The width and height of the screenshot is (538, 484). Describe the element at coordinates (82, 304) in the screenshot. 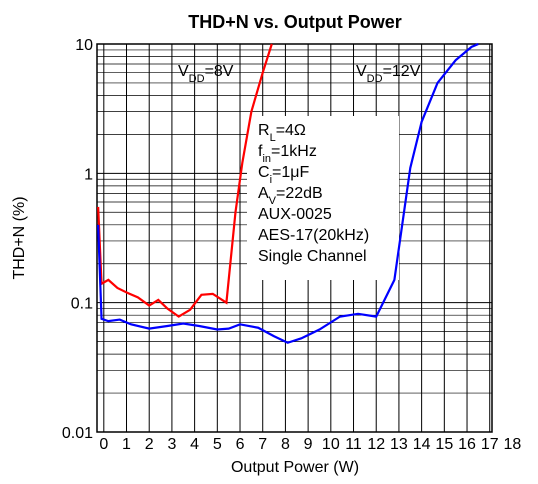

I see `y-tick-label: 0.1` at that location.